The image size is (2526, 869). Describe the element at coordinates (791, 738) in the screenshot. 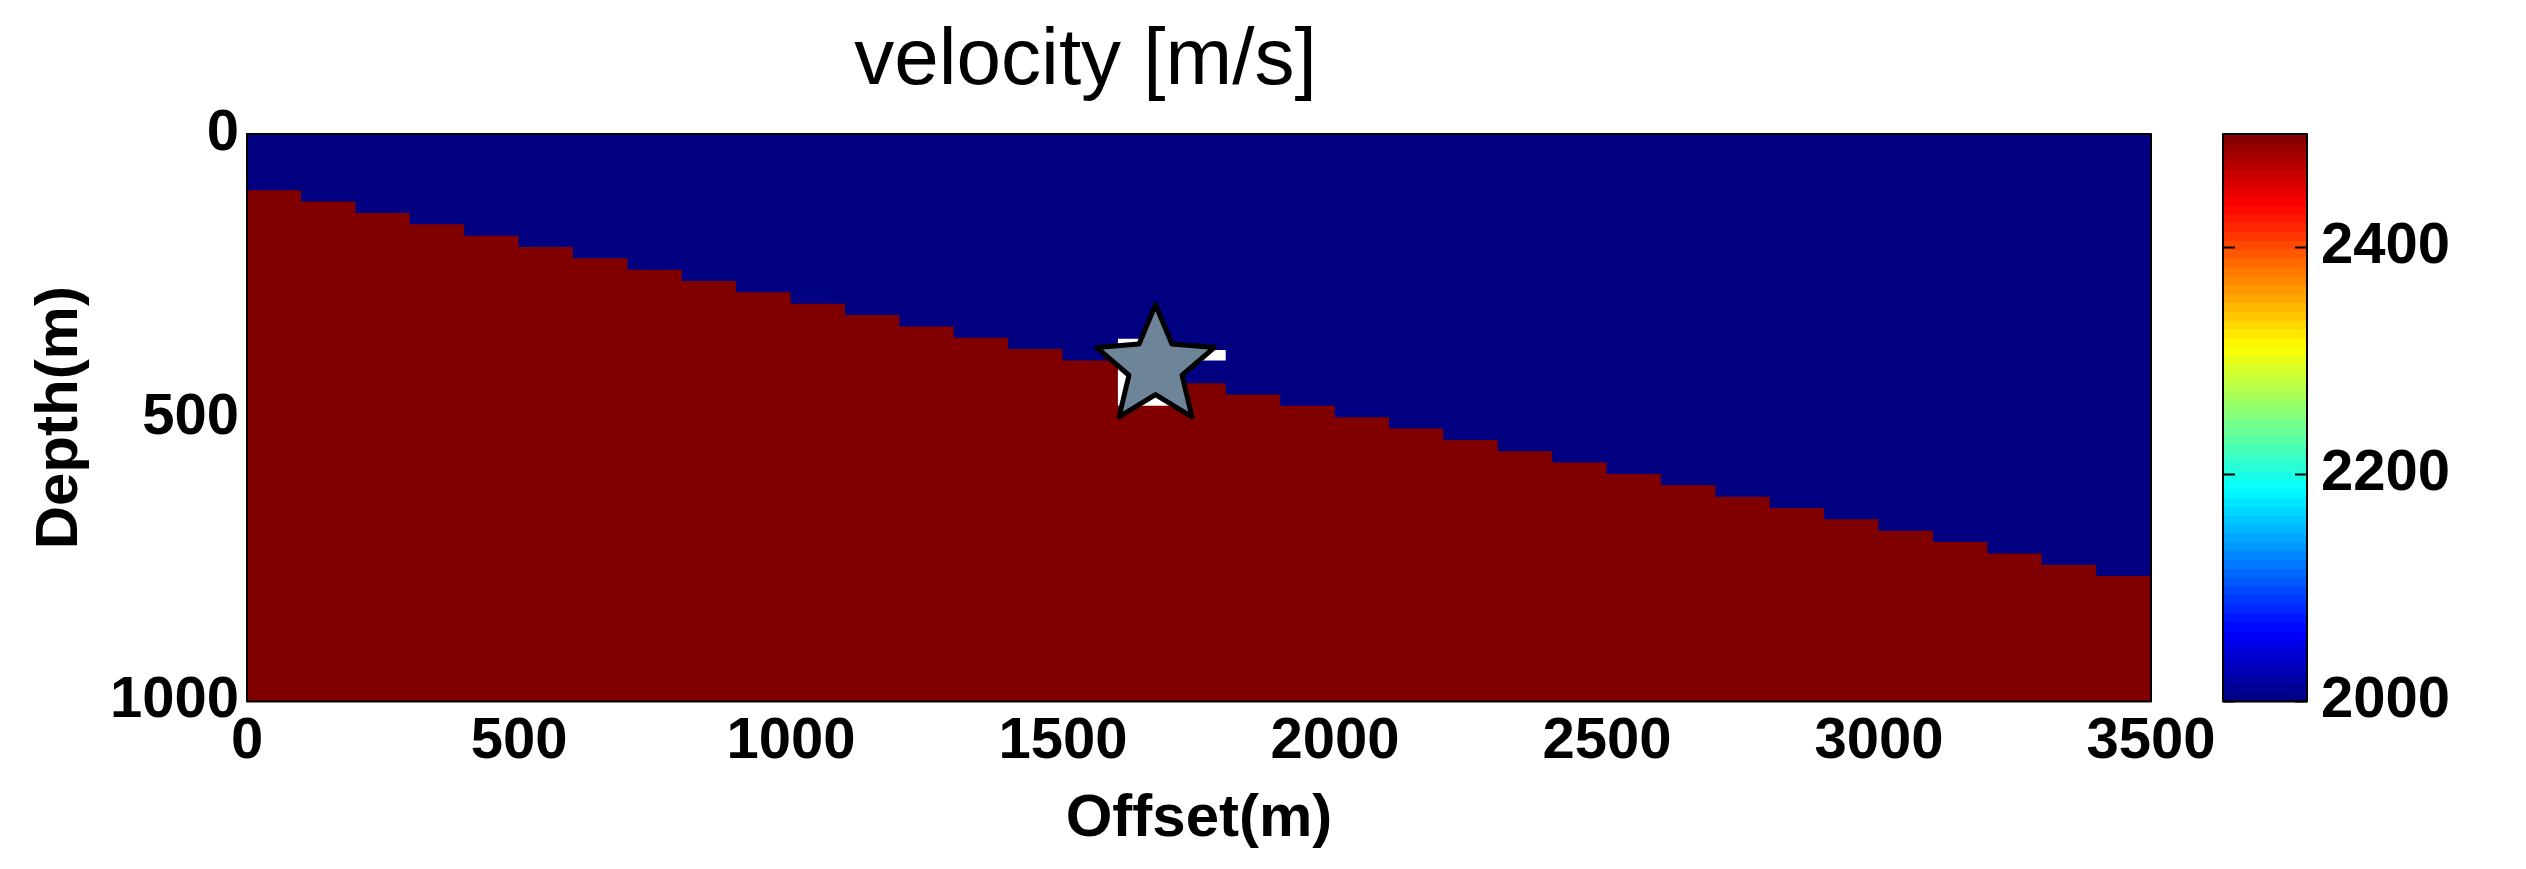

I see `x-tick-label: 1000` at that location.